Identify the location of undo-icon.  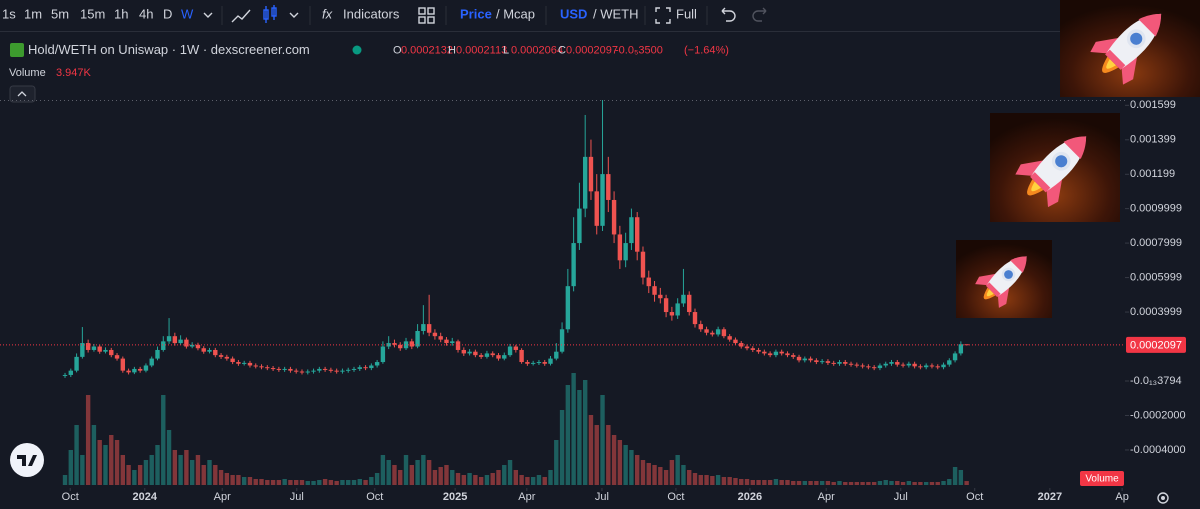
(728, 14).